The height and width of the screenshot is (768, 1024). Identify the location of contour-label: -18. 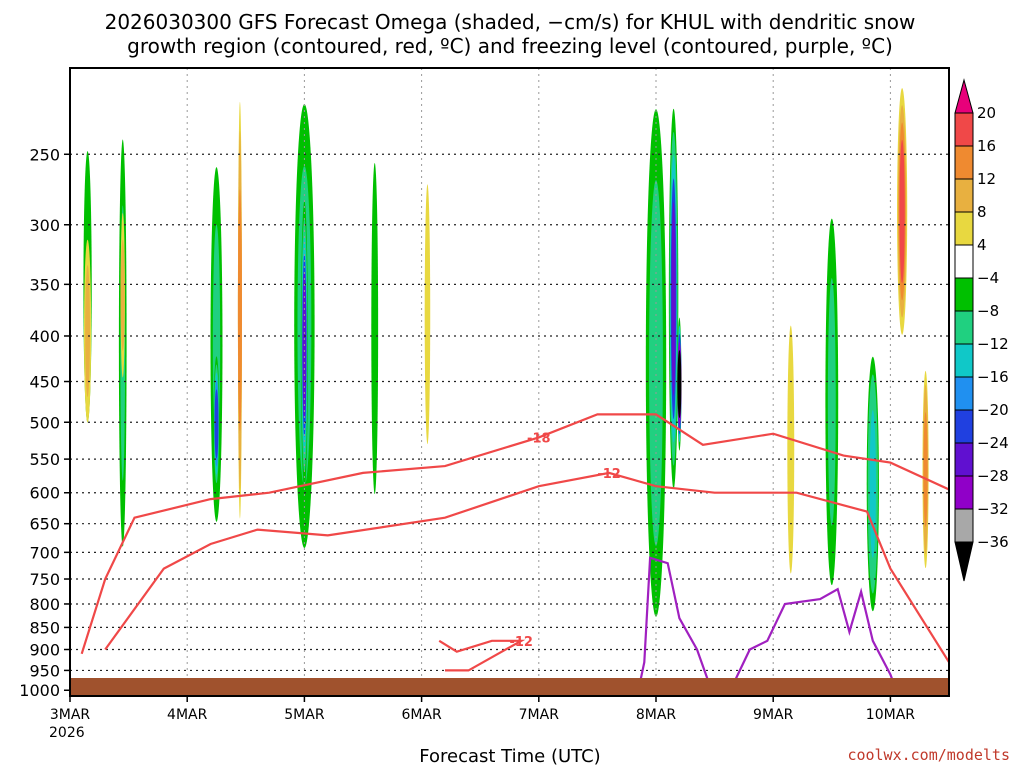
(539, 438).